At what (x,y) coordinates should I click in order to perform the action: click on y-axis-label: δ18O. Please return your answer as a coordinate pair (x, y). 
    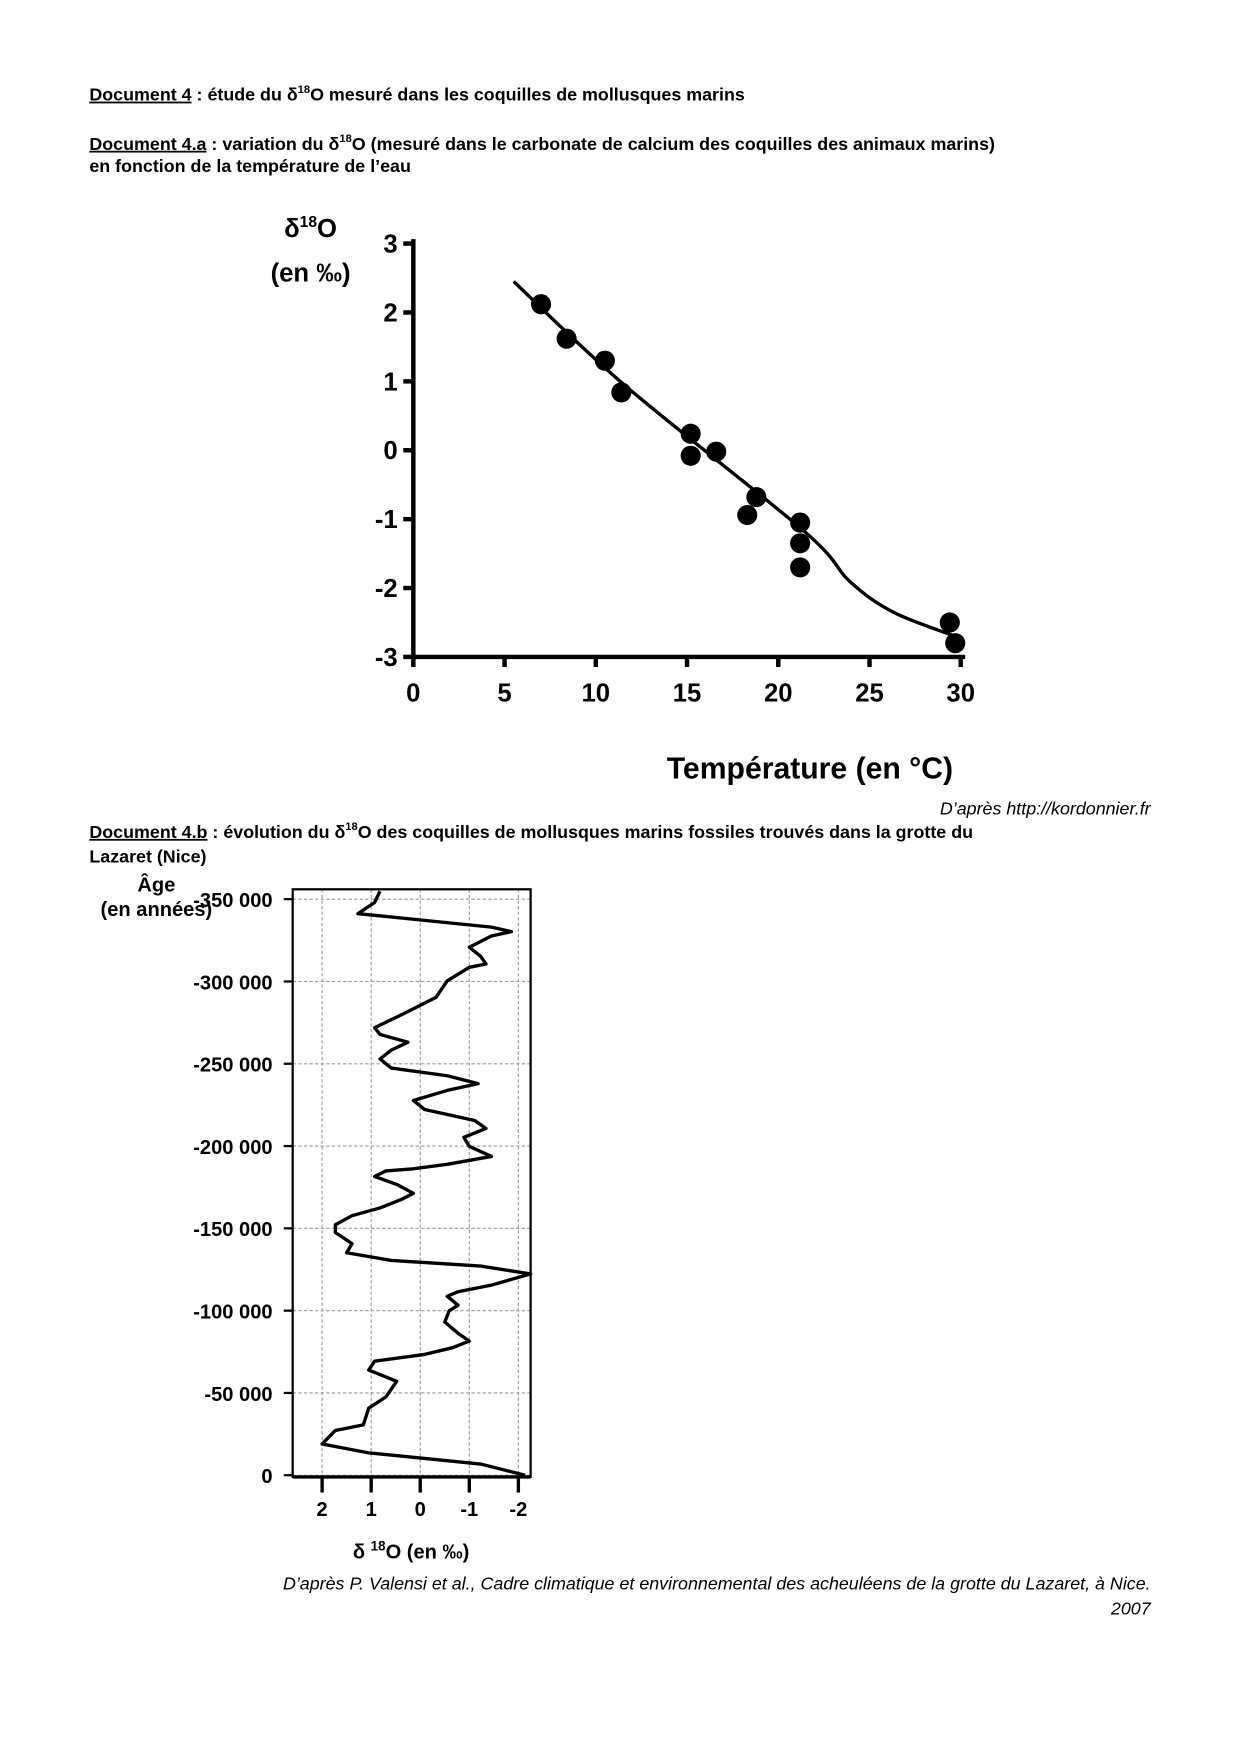
    Looking at the image, I should click on (310, 228).